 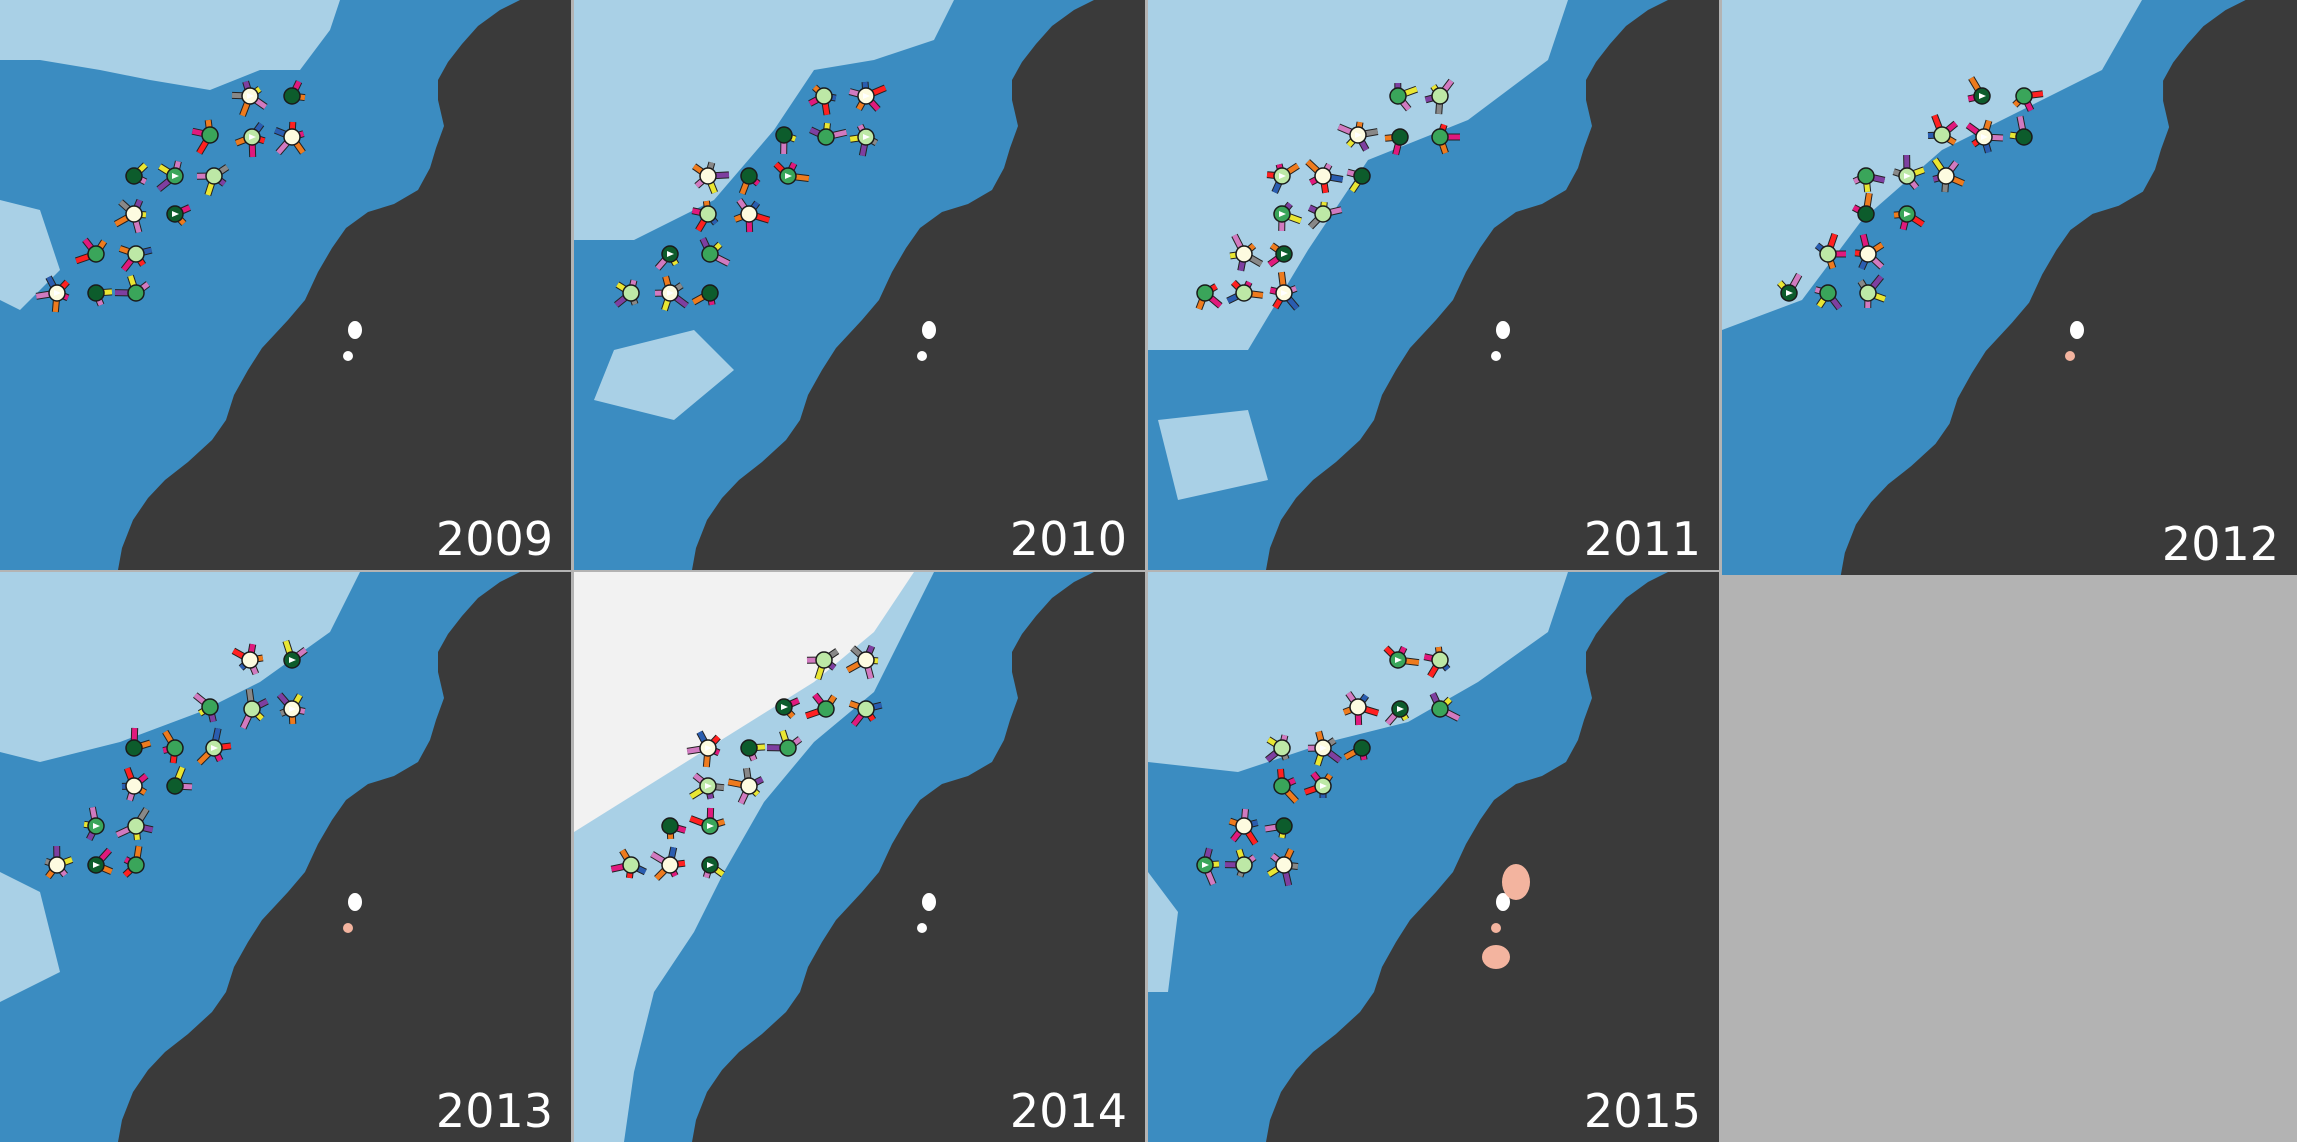 I want to click on ice-cover, so click(x=744, y=702).